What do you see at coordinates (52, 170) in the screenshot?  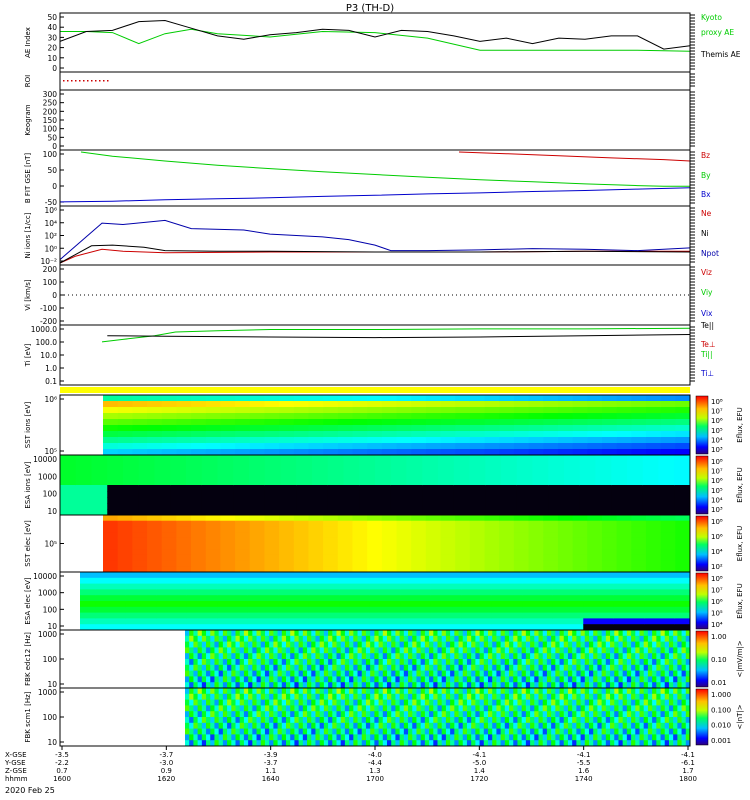 I see `ytick: 50` at bounding box center [52, 170].